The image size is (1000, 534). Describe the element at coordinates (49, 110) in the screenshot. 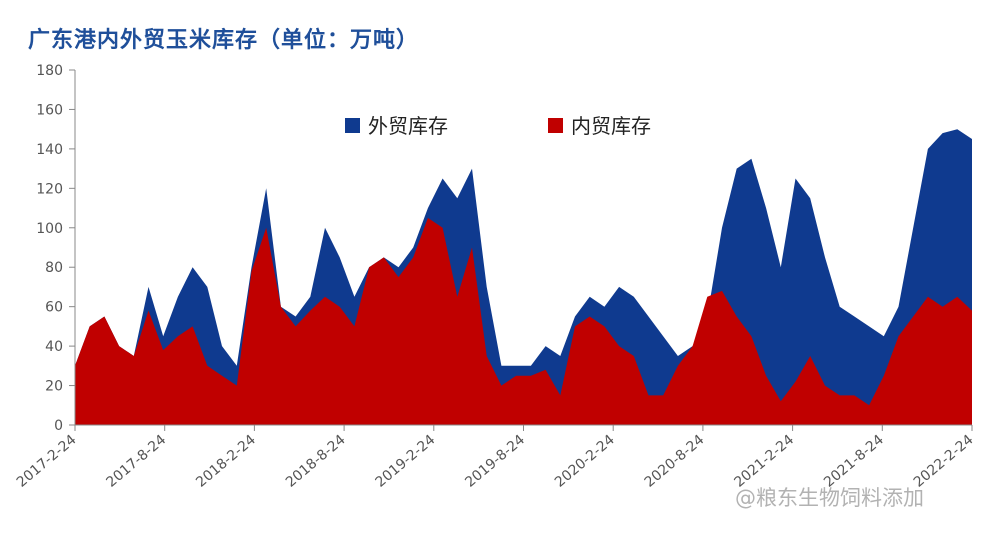

I see `y-tick-label: 160` at that location.